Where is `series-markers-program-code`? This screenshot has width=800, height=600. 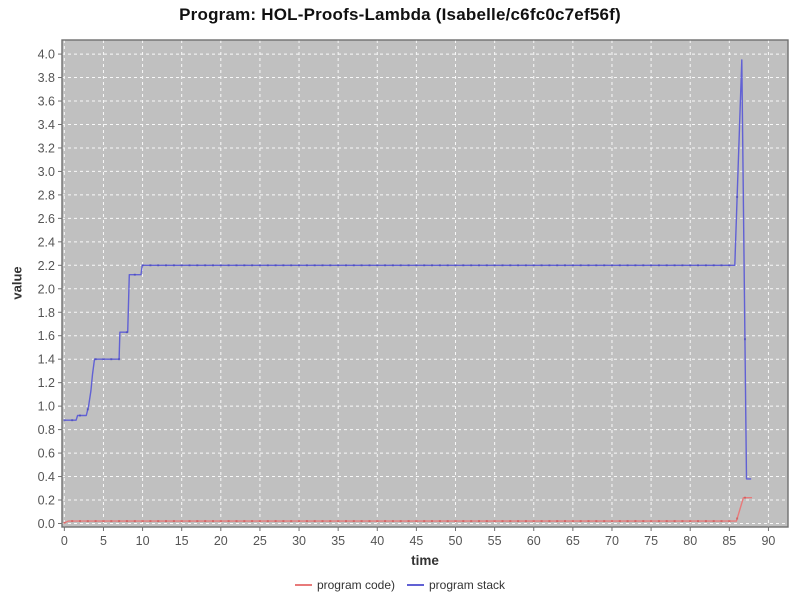 series-markers-program-code is located at coordinates (404, 510).